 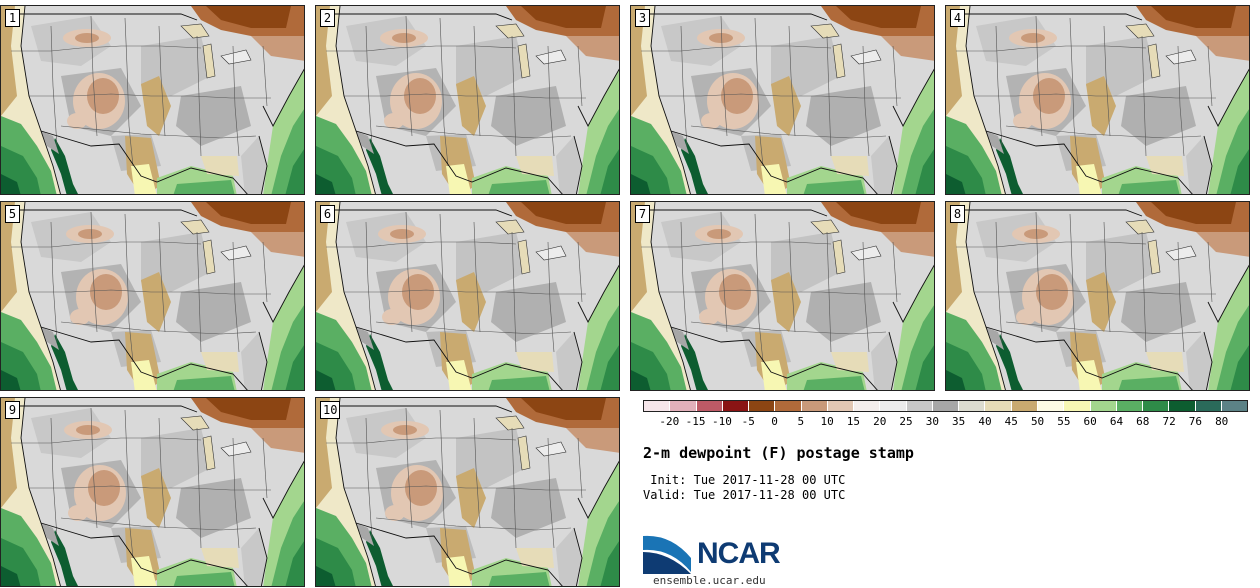 I want to click on init-label: Init:, so click(x=665, y=480).